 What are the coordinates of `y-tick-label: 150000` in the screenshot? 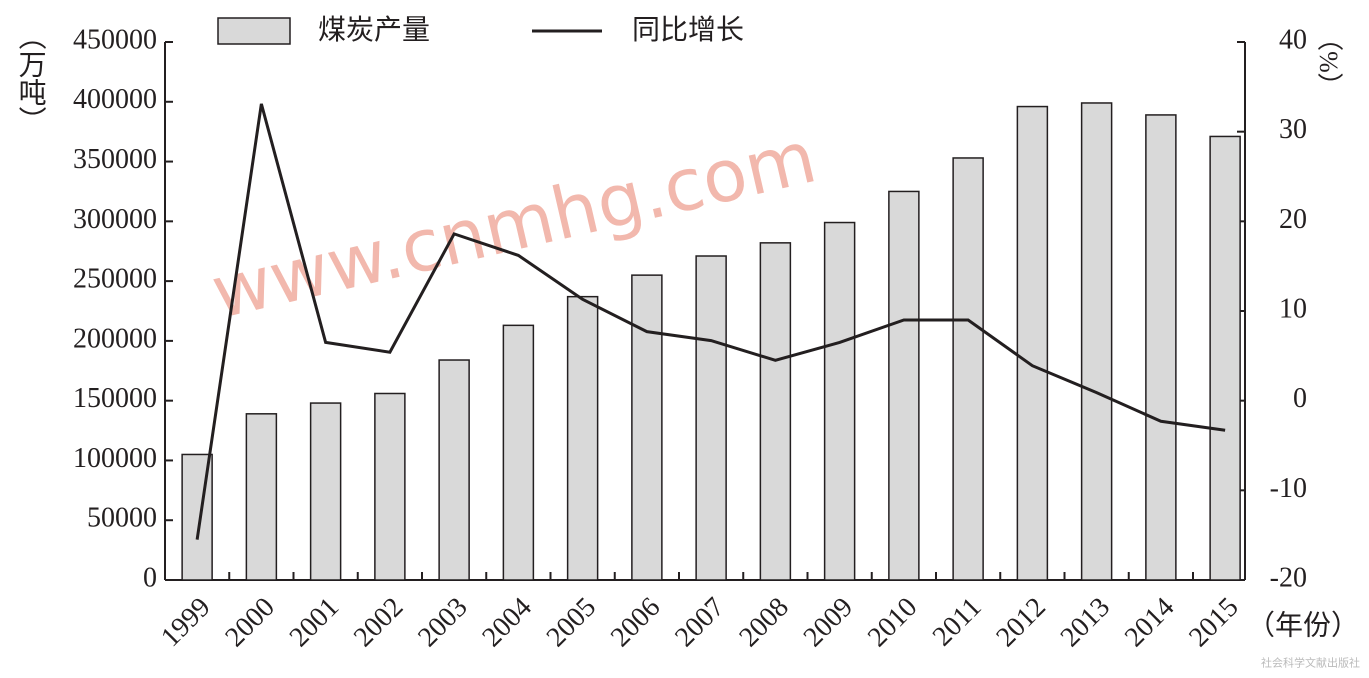 It's located at (115, 398).